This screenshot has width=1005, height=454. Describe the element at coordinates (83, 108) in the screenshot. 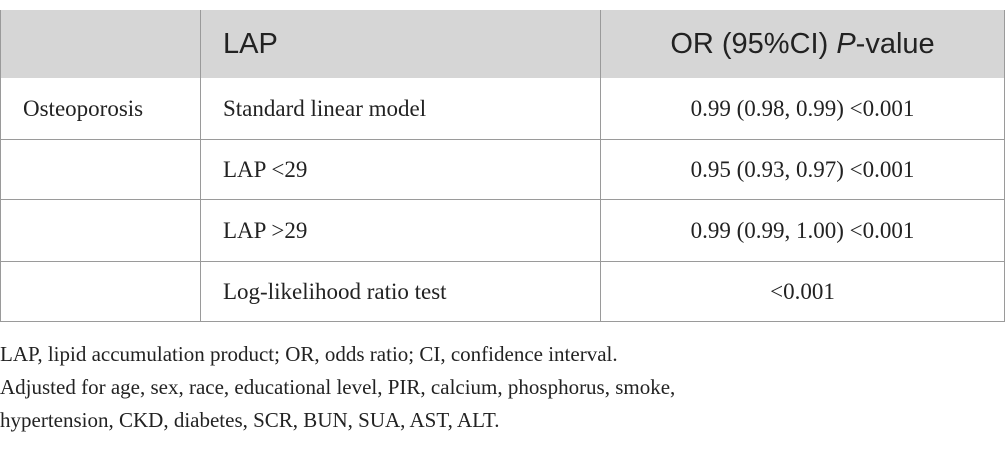

I see `cell-text: Osteoporosis` at that location.